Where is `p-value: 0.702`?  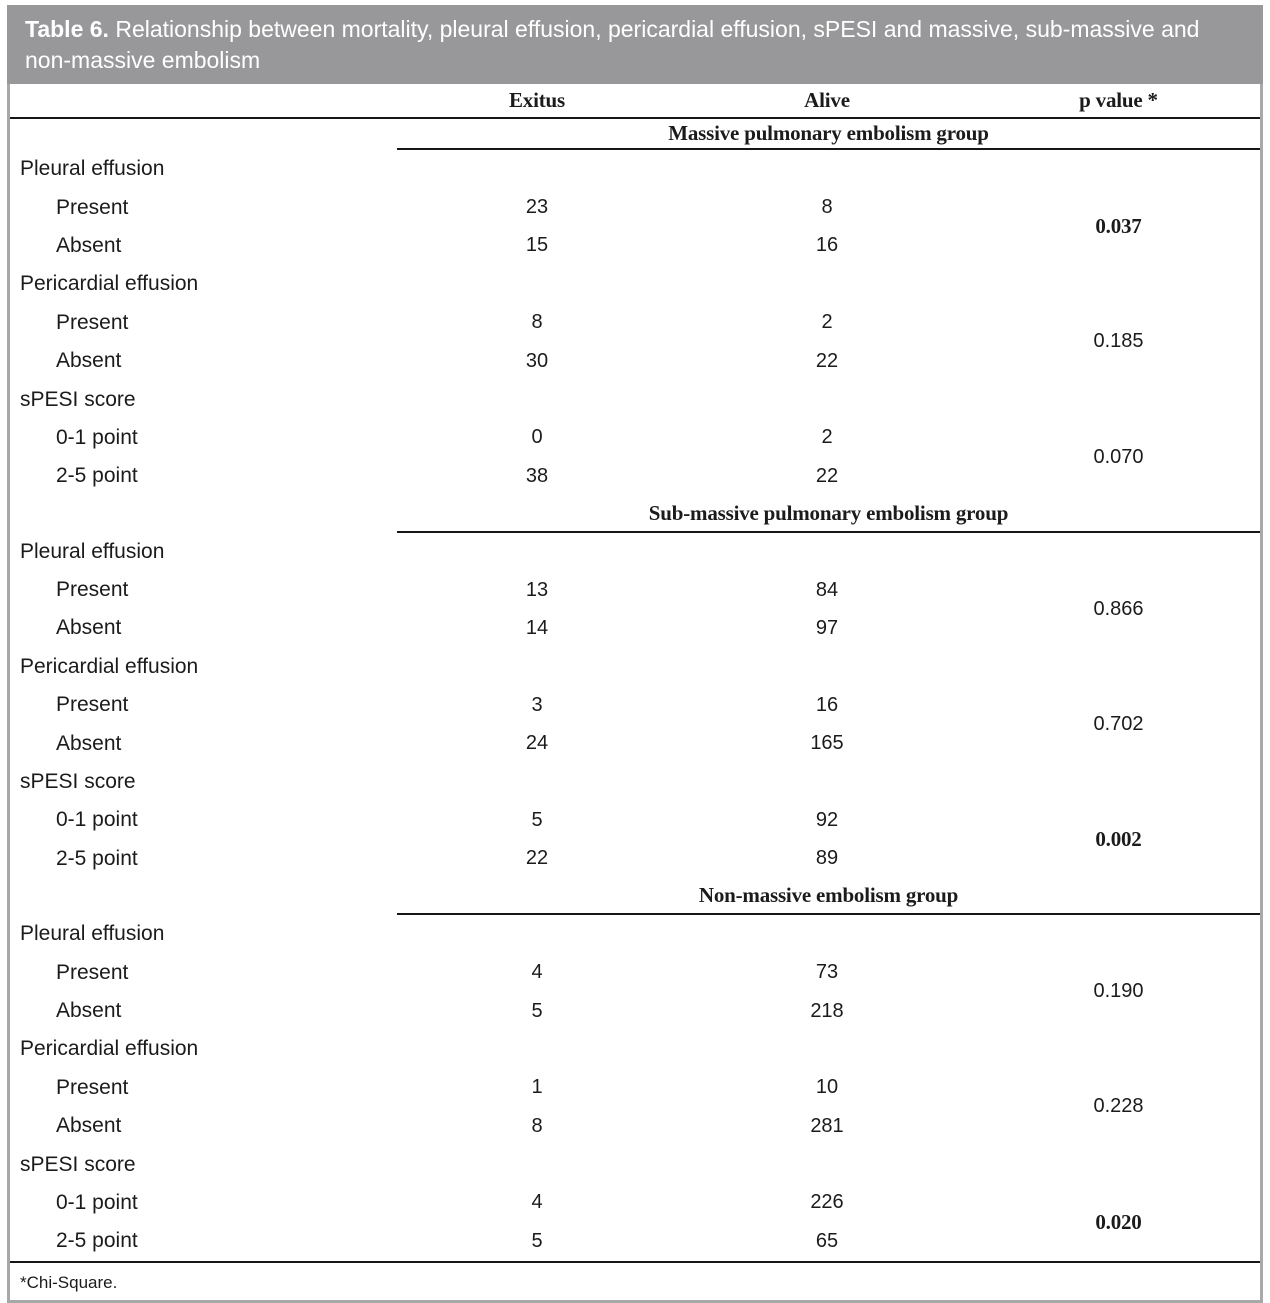
p-value: 0.702 is located at coordinates (1118, 723).